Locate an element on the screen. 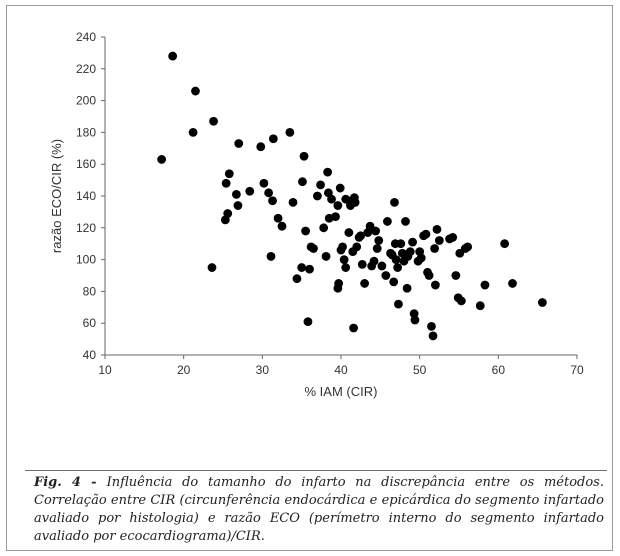  y-tick-label: 220 is located at coordinates (86, 69).